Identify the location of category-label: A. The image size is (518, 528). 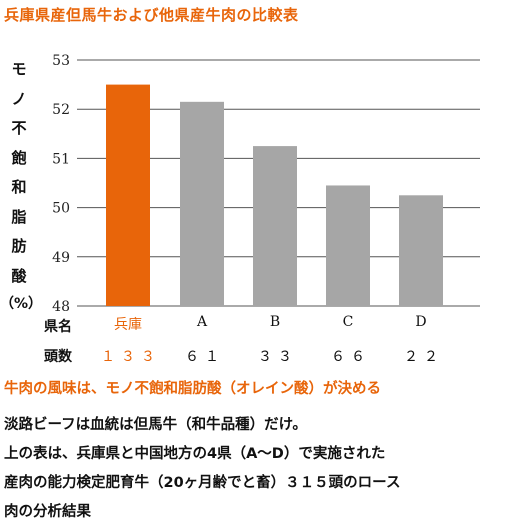
(202, 322).